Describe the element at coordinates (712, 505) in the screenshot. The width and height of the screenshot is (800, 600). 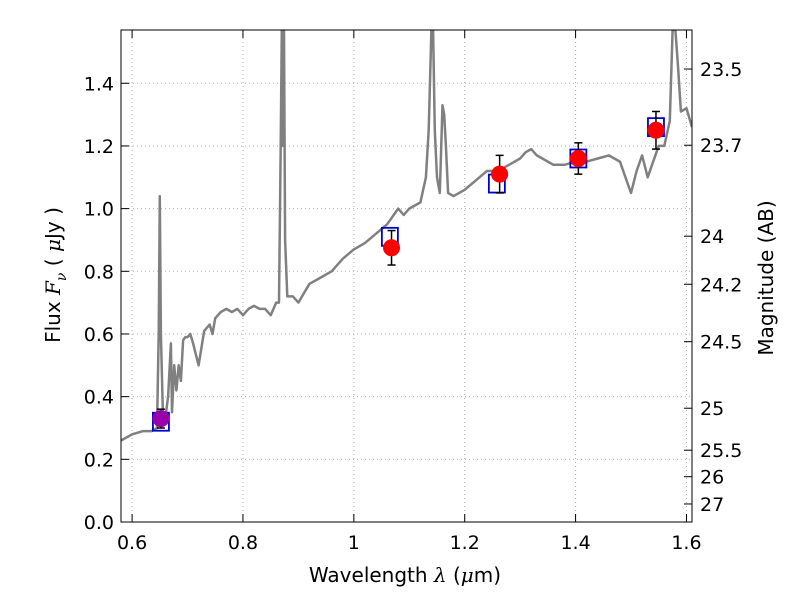
I see `y2-tick-label: 27` at that location.